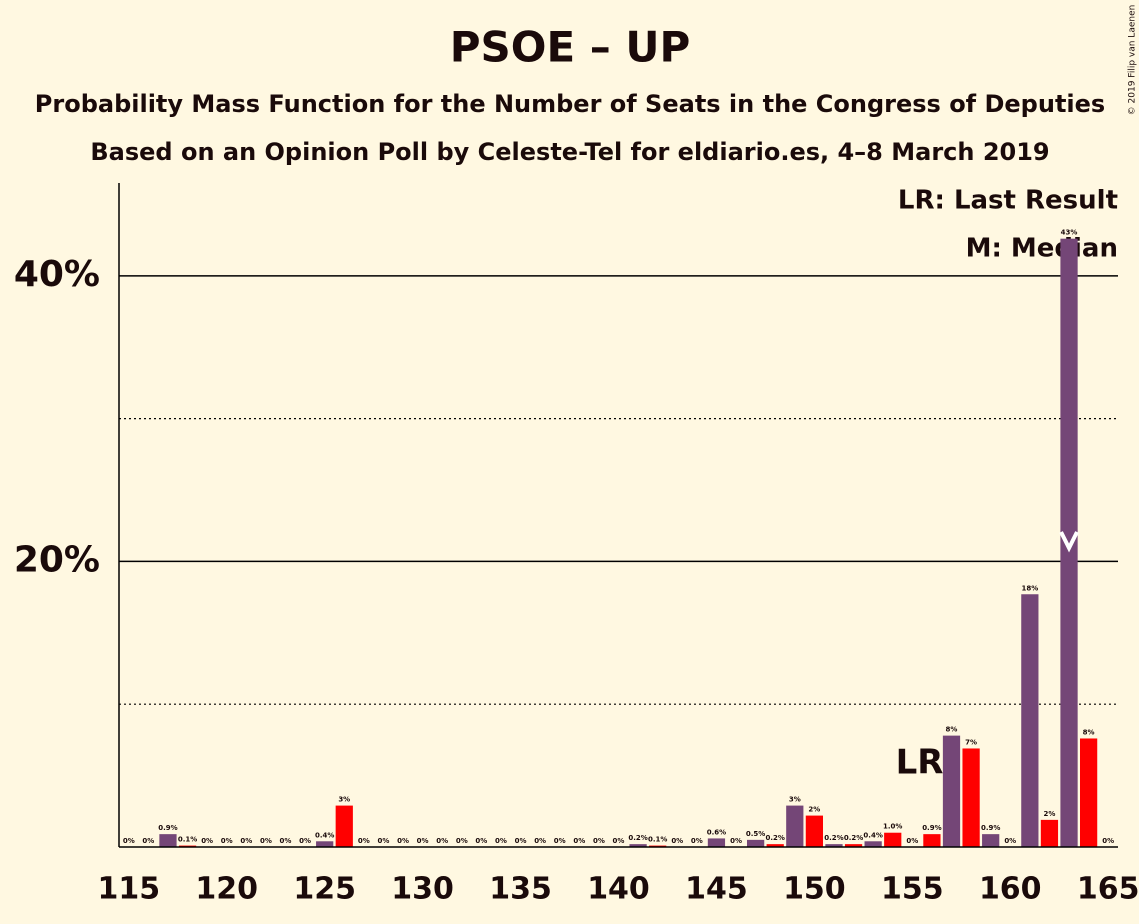 This screenshot has height=924, width=1139. I want to click on x-tick-label: 120, so click(226, 889).